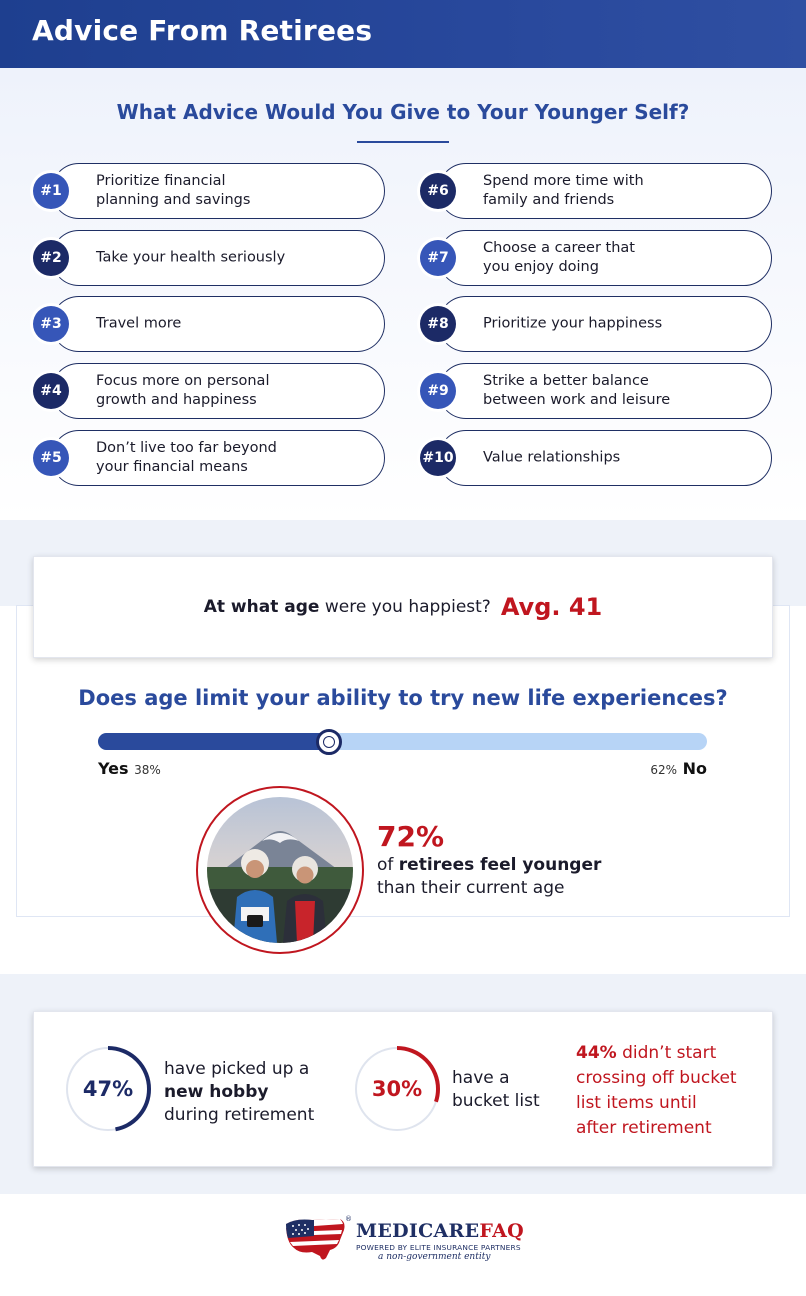  I want to click on advice-number-badge: #10, so click(438, 458).